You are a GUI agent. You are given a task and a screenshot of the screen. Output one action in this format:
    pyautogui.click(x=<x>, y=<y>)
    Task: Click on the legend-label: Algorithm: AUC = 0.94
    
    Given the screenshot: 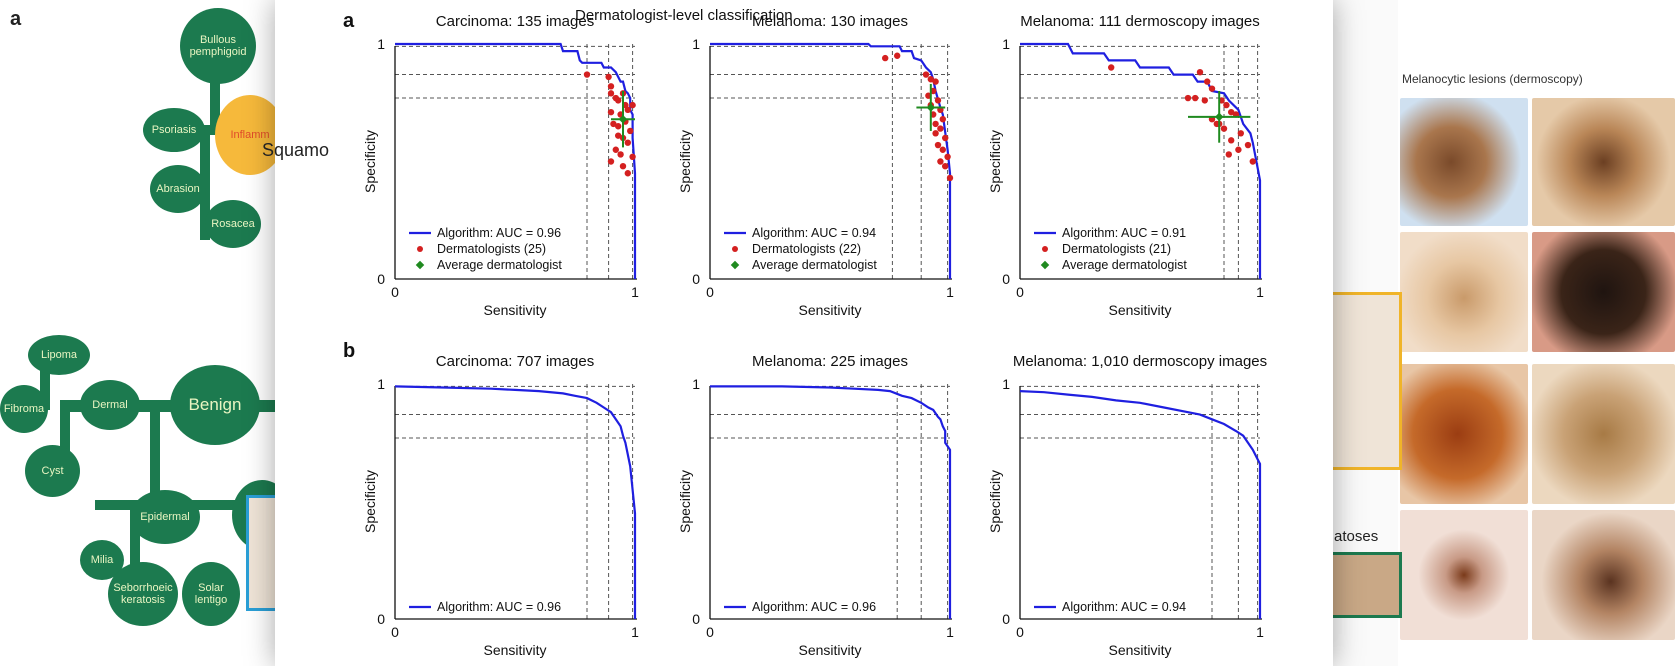 What is the action you would take?
    pyautogui.click(x=1124, y=607)
    